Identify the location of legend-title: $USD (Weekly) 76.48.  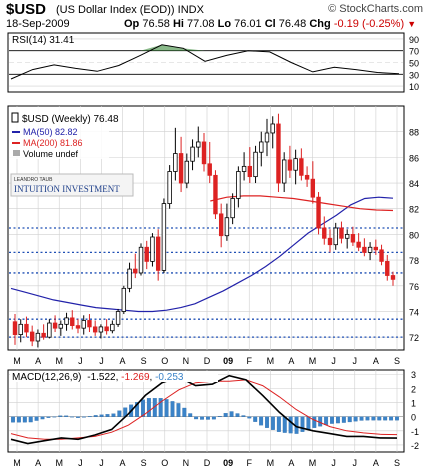
(70, 119).